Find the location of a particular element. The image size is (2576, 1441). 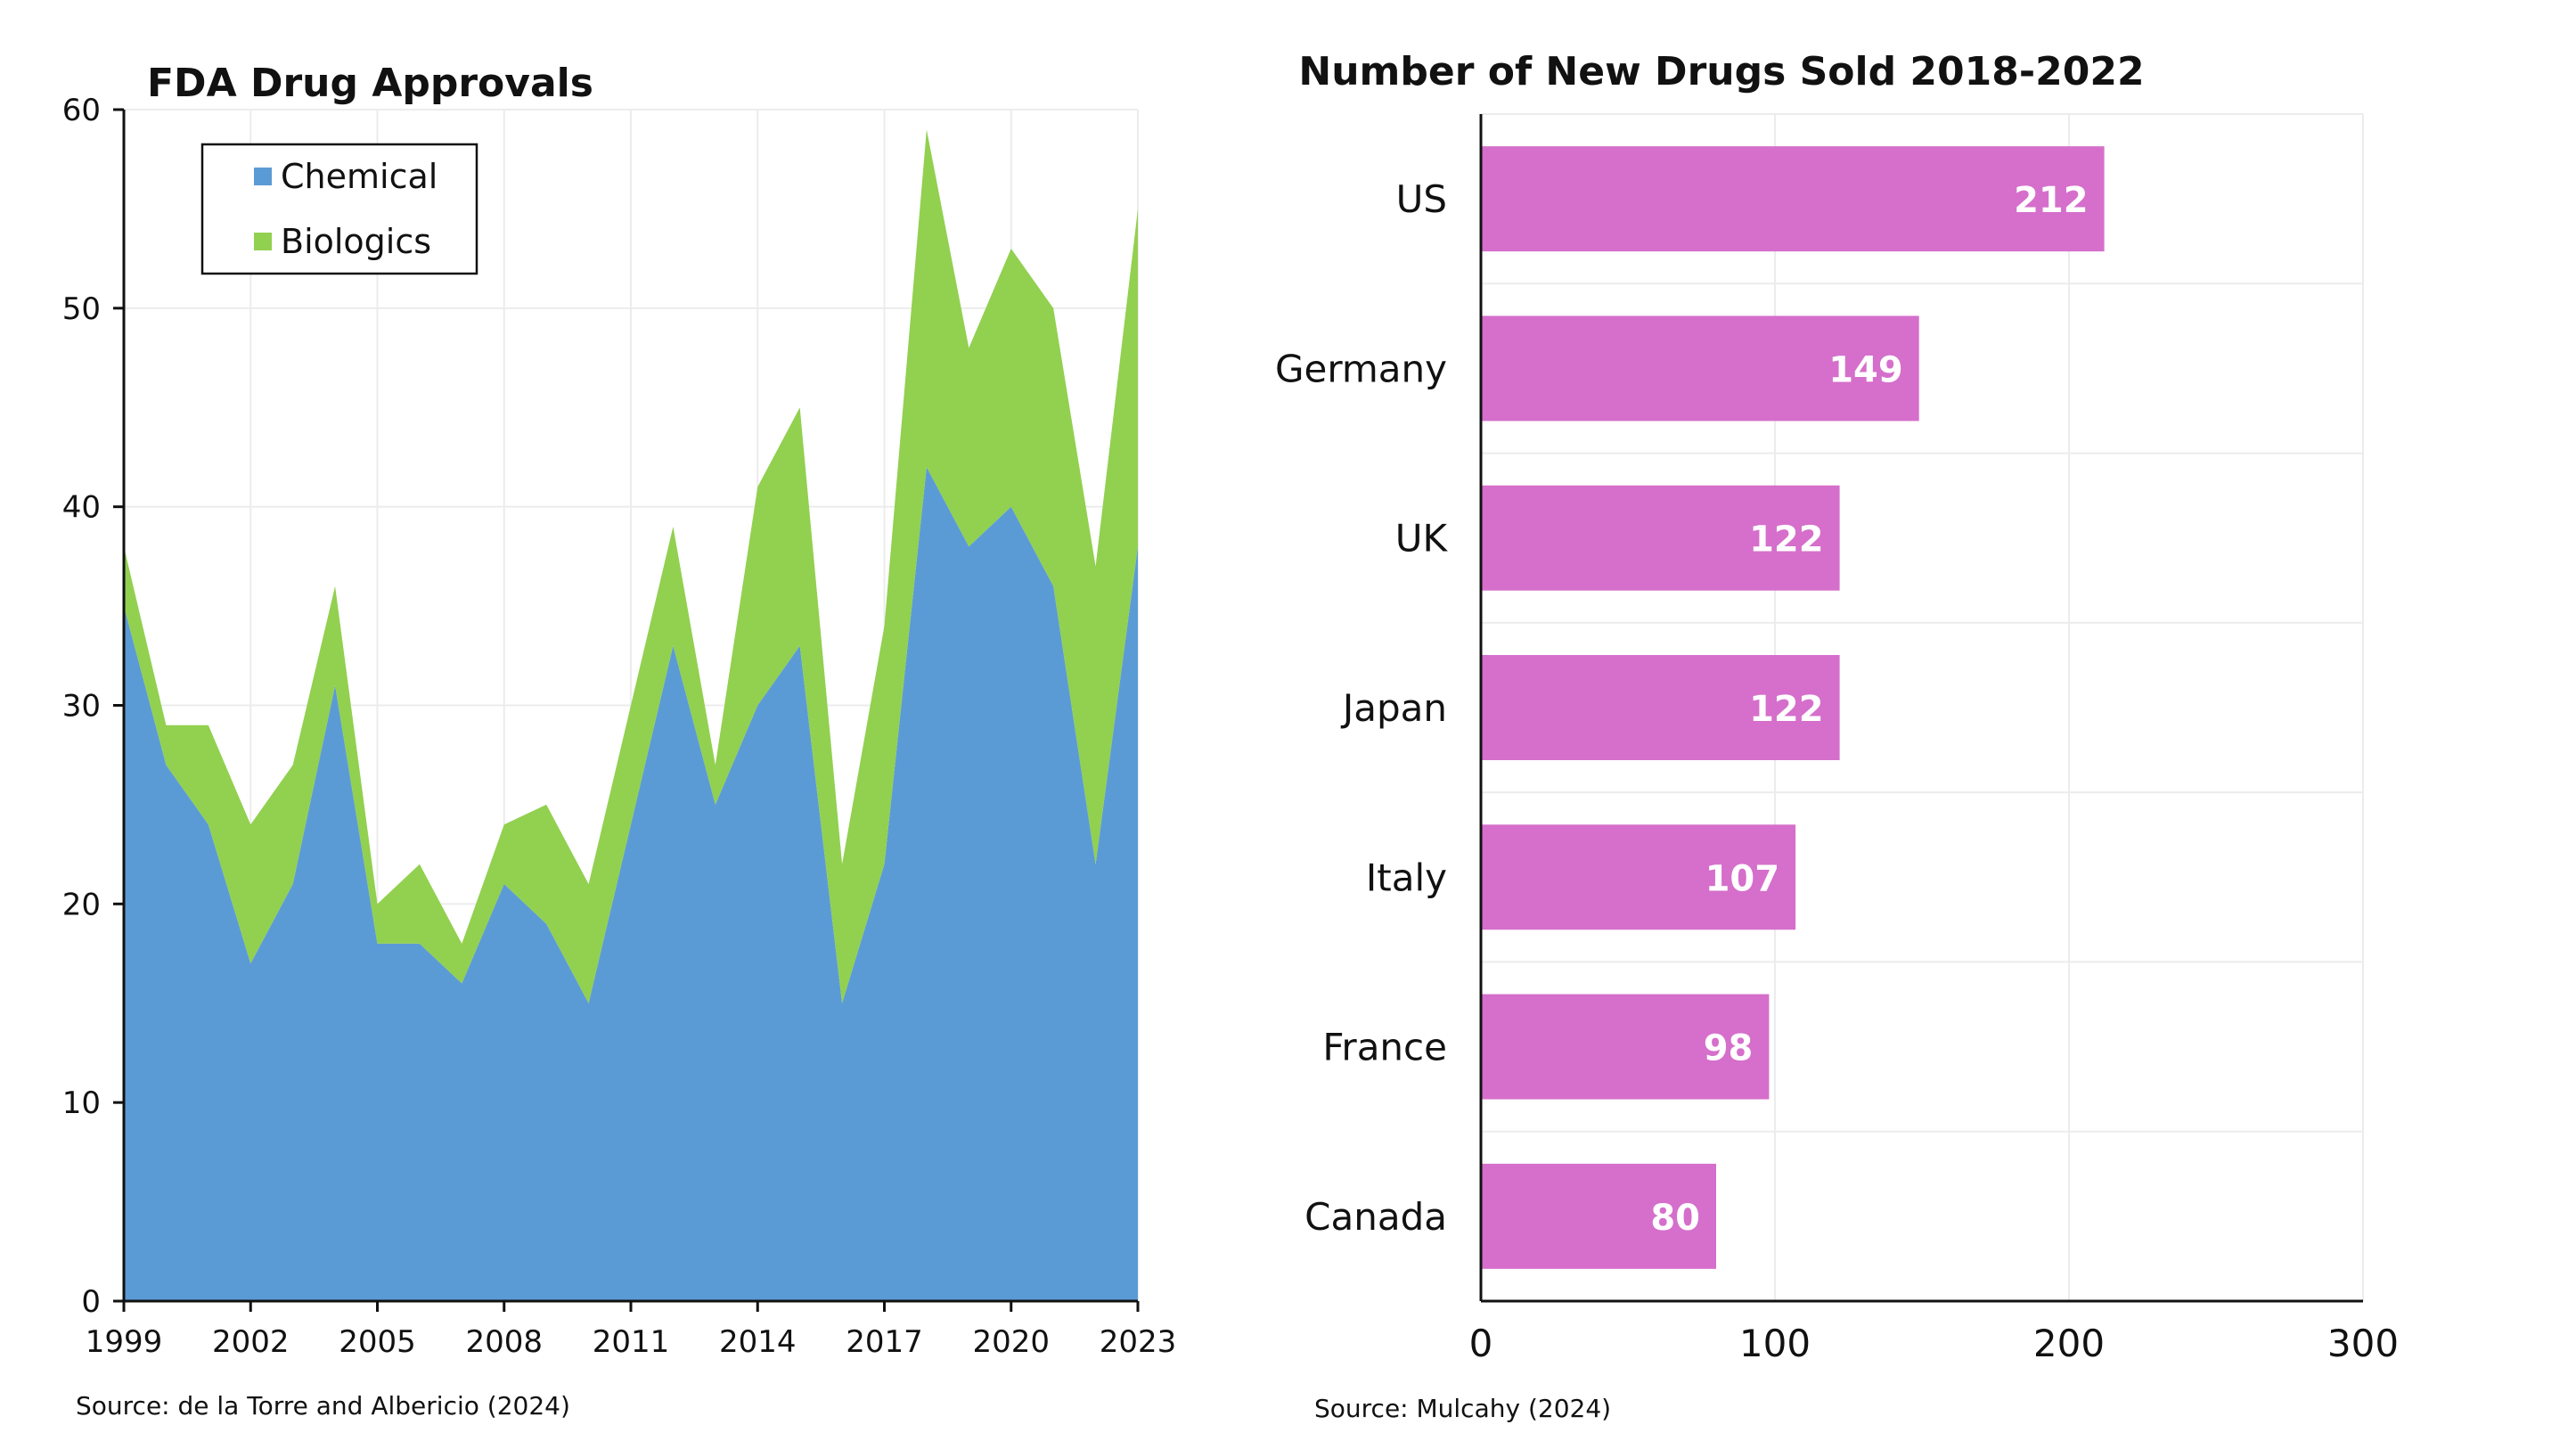

bar-france is located at coordinates (1625, 1047).